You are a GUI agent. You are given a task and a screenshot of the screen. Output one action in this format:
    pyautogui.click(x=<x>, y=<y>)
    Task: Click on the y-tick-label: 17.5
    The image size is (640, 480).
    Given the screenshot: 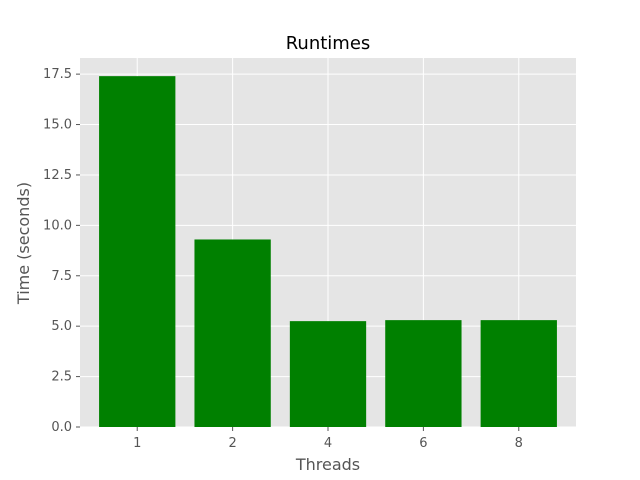 What is the action you would take?
    pyautogui.click(x=57, y=74)
    